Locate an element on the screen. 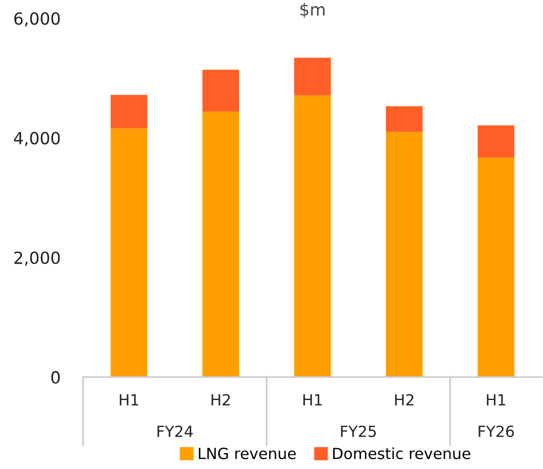  legend-label: LNG revenue is located at coordinates (247, 454).